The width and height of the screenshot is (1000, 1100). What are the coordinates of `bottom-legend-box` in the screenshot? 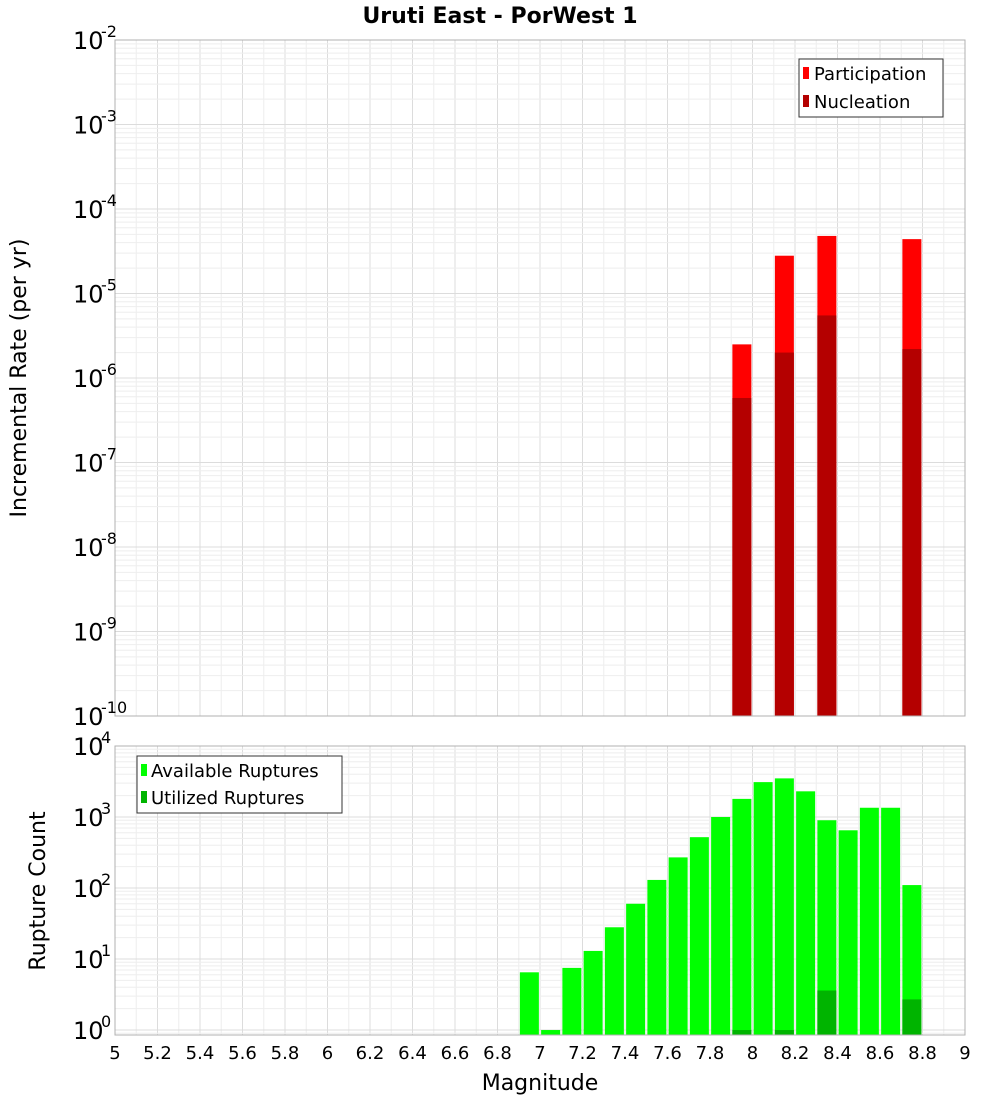 It's located at (239, 784).